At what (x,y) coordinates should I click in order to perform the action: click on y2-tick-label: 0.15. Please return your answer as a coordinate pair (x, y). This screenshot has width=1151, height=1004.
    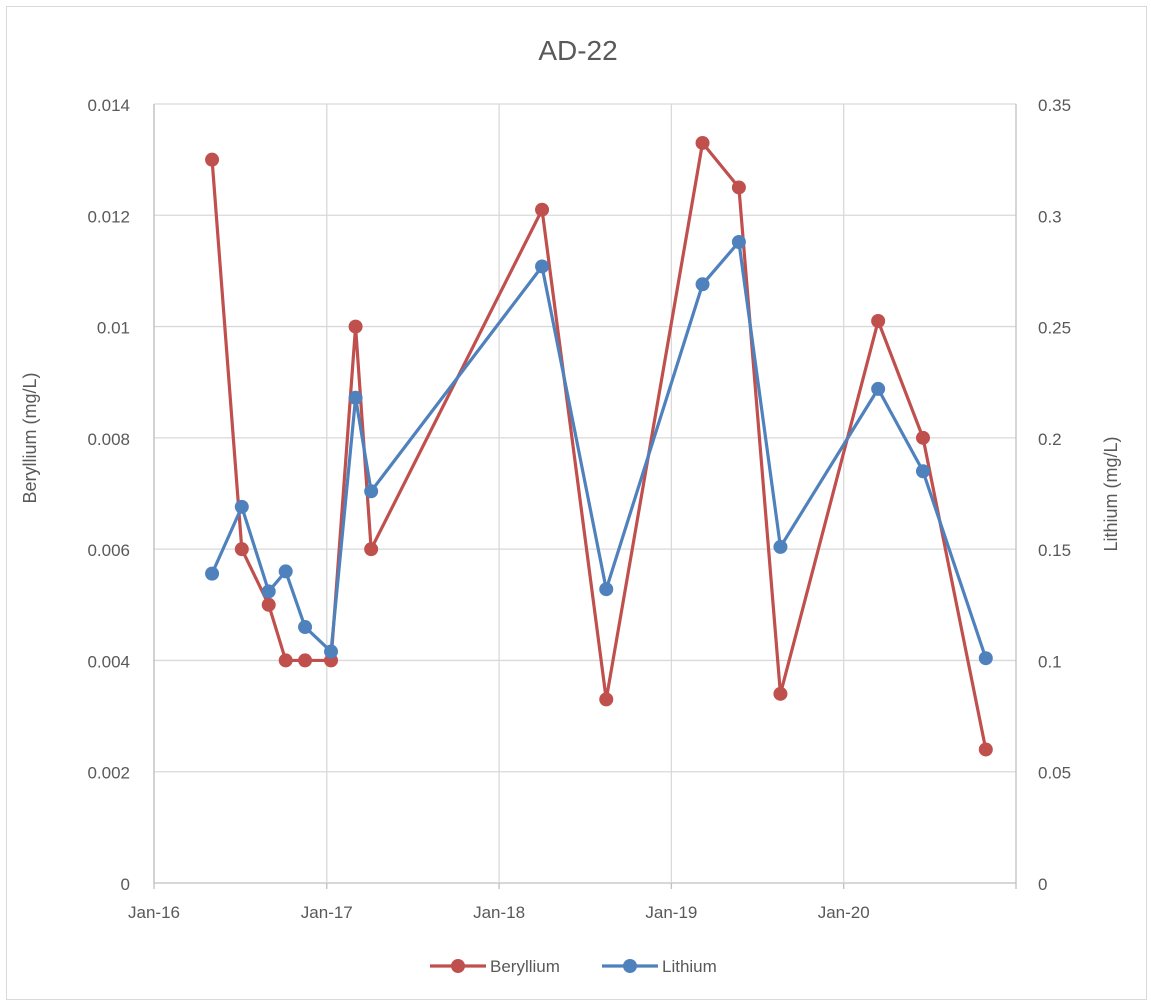
    Looking at the image, I should click on (1054, 550).